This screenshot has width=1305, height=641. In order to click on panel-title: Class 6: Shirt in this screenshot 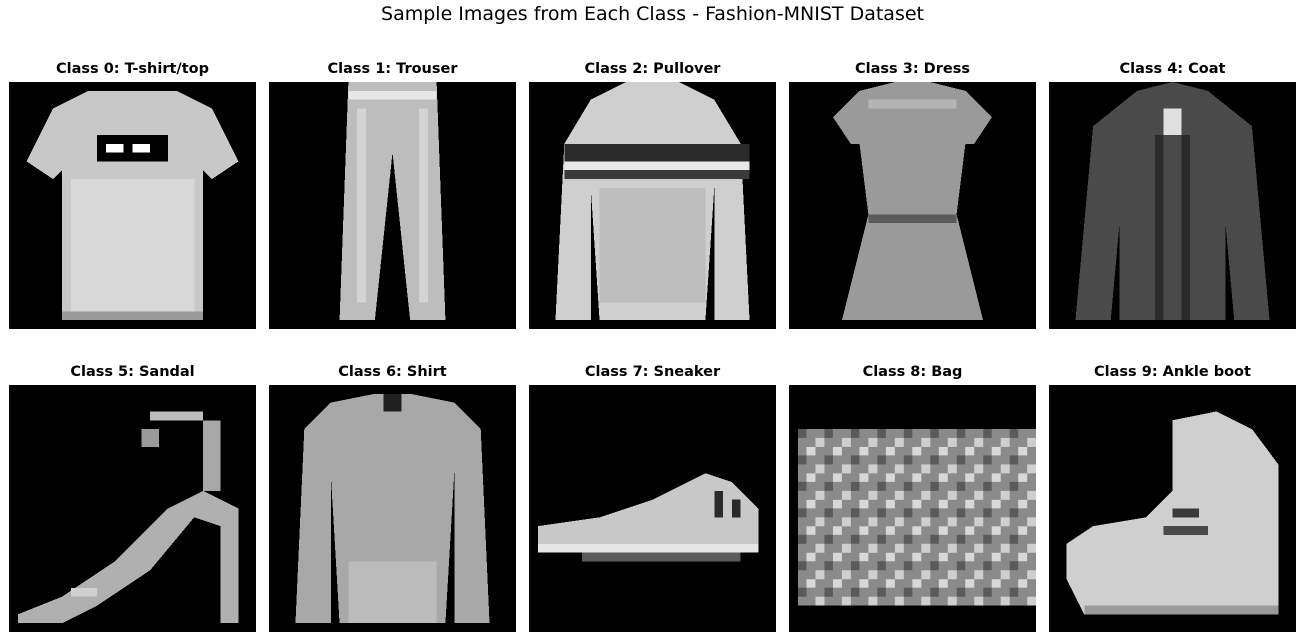, I will do `click(392, 372)`.